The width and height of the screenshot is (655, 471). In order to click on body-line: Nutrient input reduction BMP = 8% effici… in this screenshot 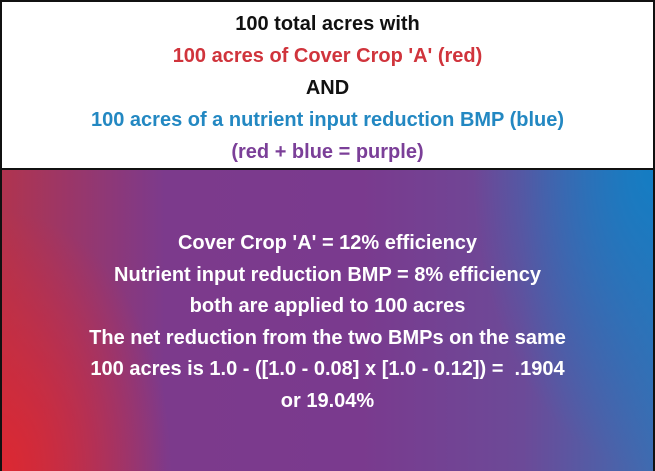, I will do `click(327, 274)`.